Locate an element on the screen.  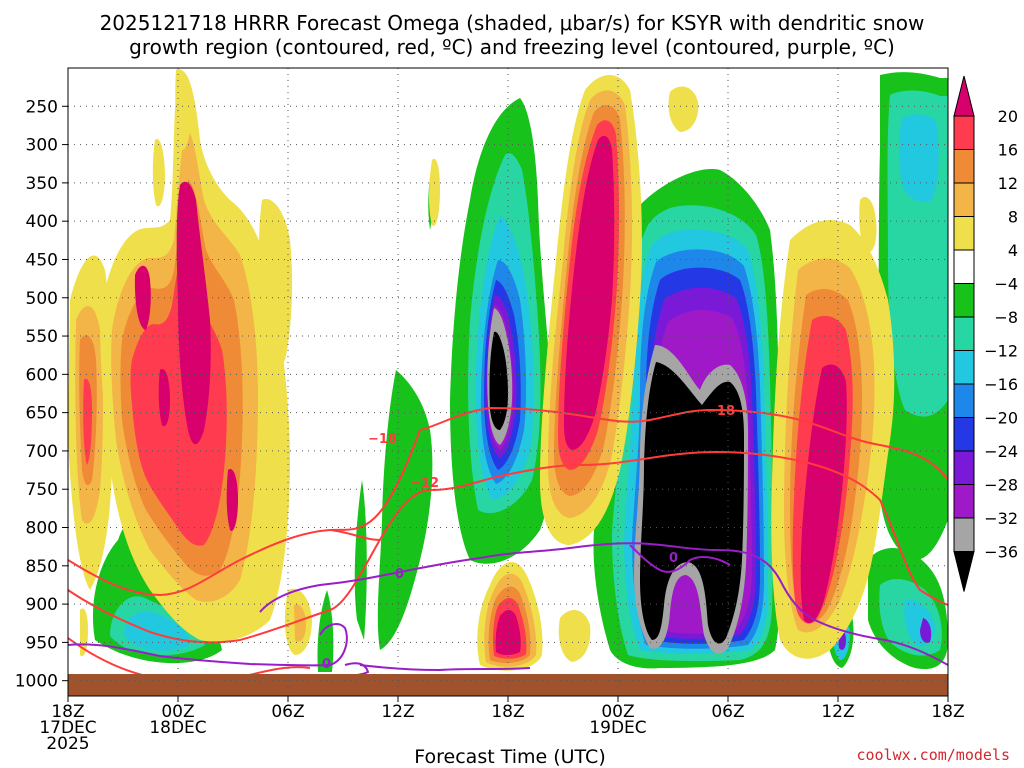
colorbar-label: −32 is located at coordinates (1001, 518).